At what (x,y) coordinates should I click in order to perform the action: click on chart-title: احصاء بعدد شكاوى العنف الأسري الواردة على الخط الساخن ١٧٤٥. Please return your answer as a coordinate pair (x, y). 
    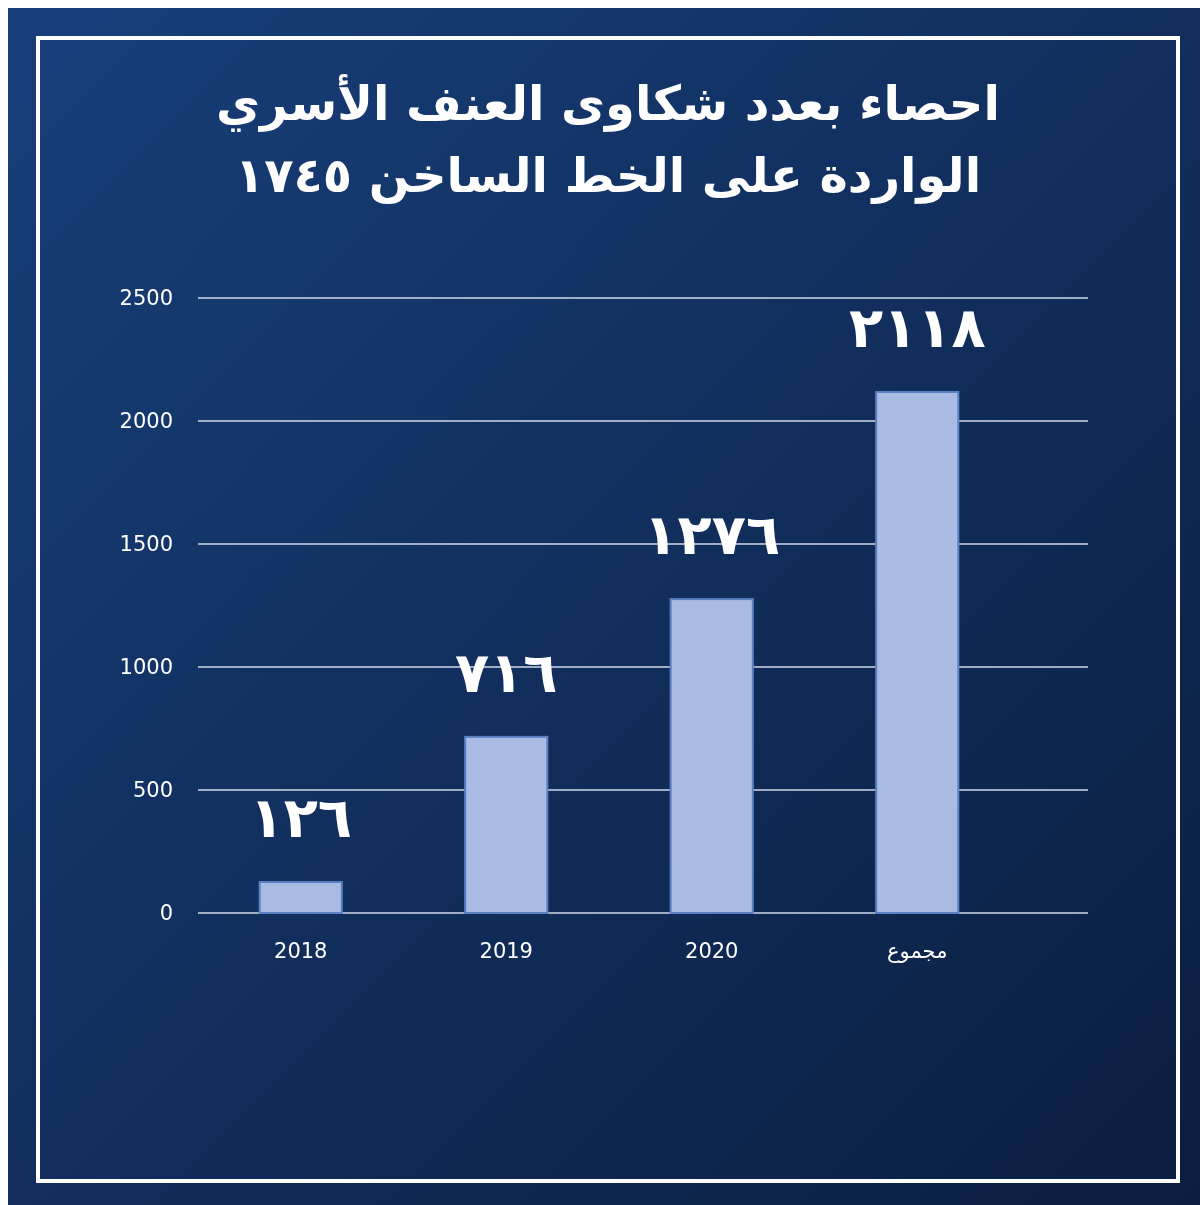
    Looking at the image, I should click on (608, 139).